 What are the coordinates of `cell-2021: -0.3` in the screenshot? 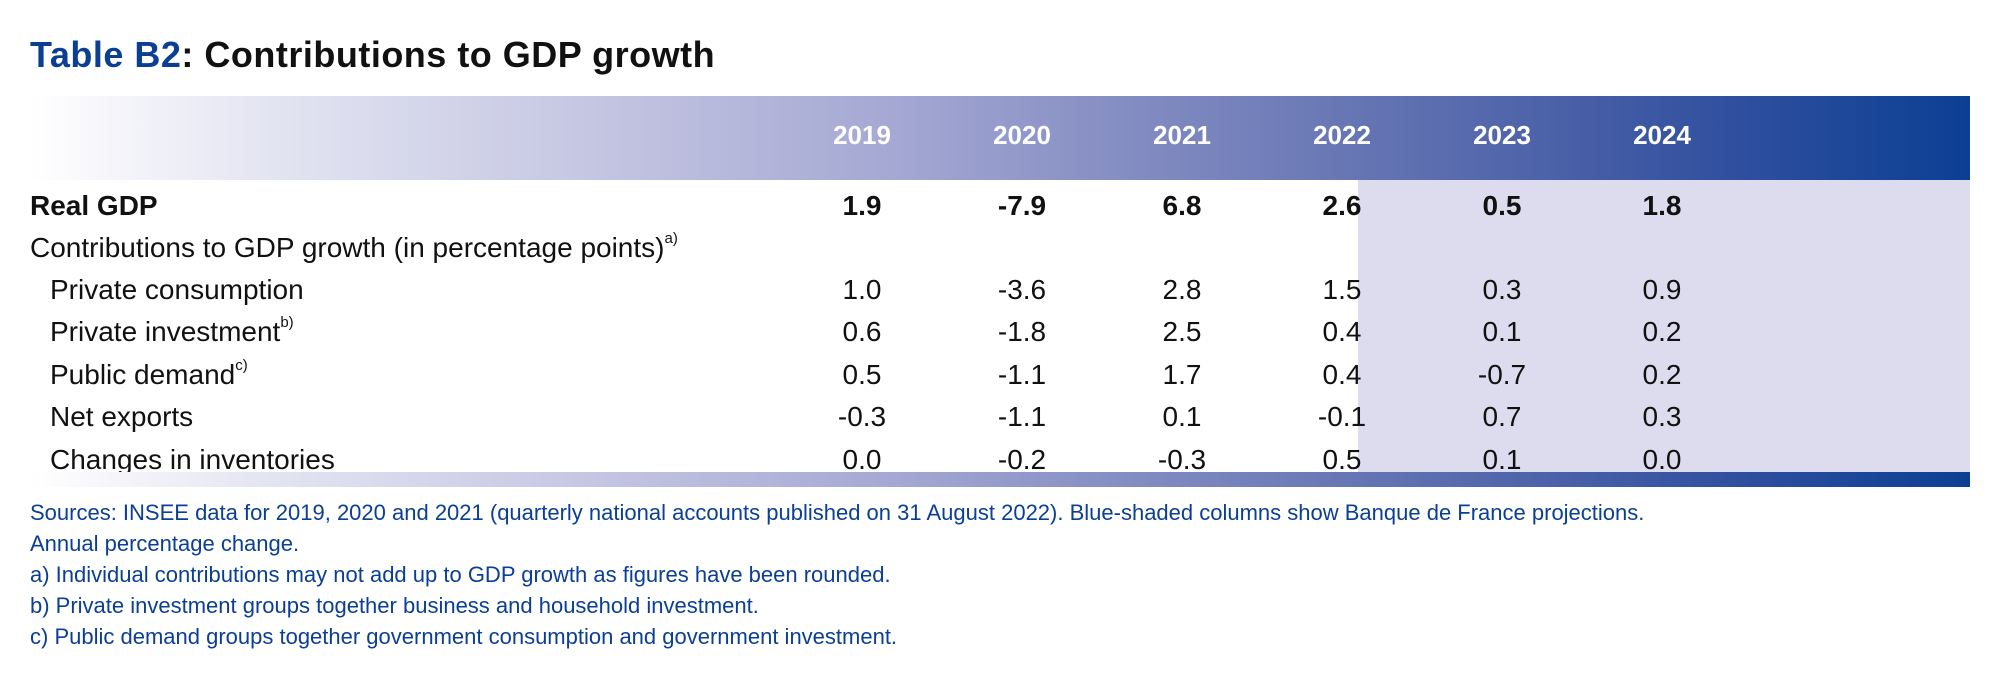 It's located at (1182, 459).